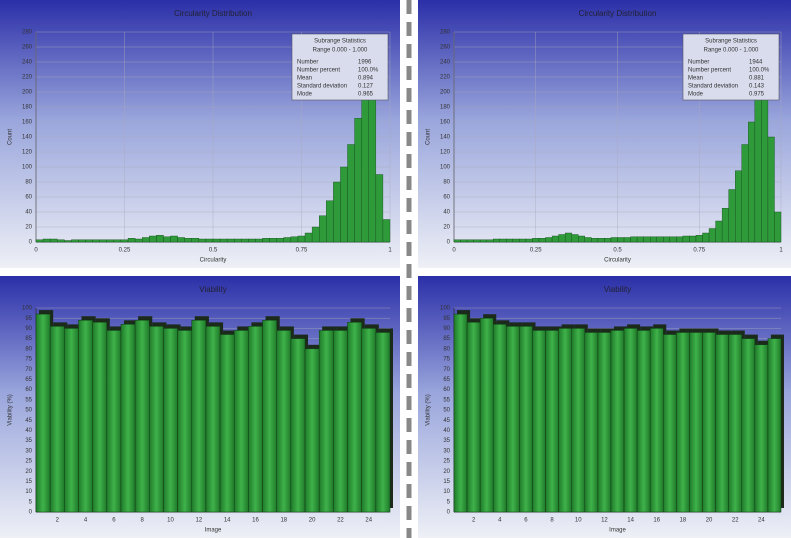 This screenshot has height=538, width=791. I want to click on x-axis-label: Circularity, so click(213, 261).